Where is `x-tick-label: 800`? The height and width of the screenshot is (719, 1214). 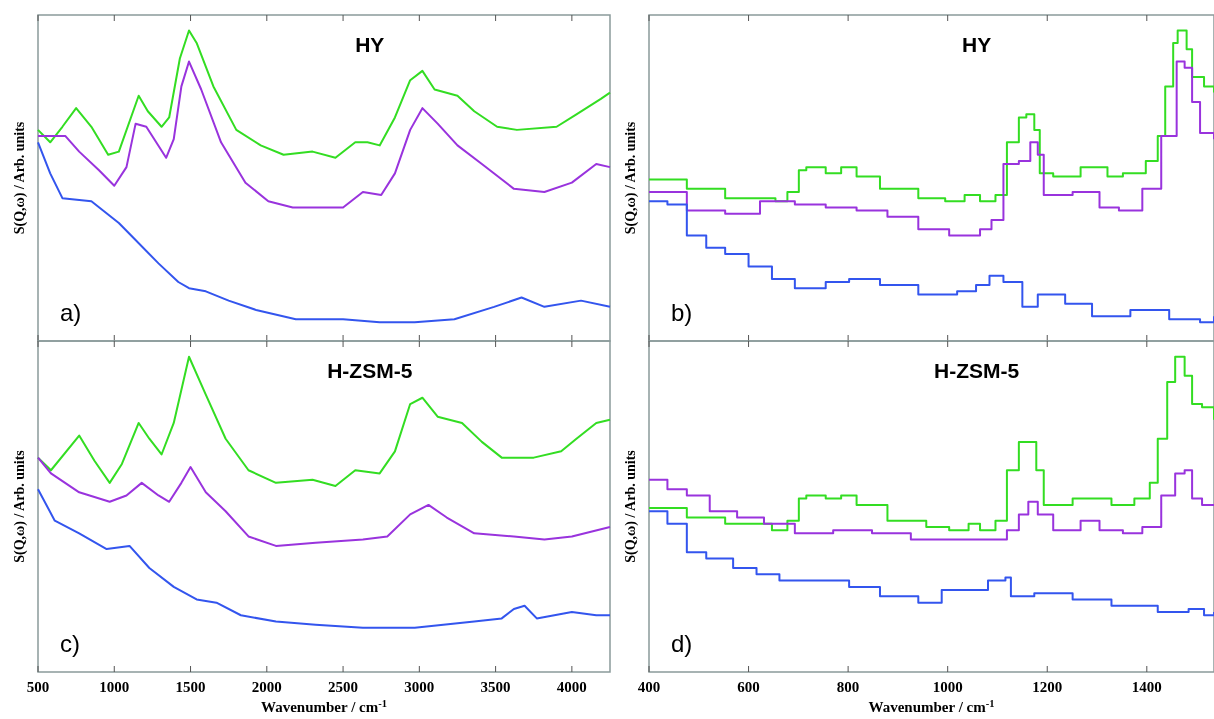
x-tick-label: 800 is located at coordinates (848, 687).